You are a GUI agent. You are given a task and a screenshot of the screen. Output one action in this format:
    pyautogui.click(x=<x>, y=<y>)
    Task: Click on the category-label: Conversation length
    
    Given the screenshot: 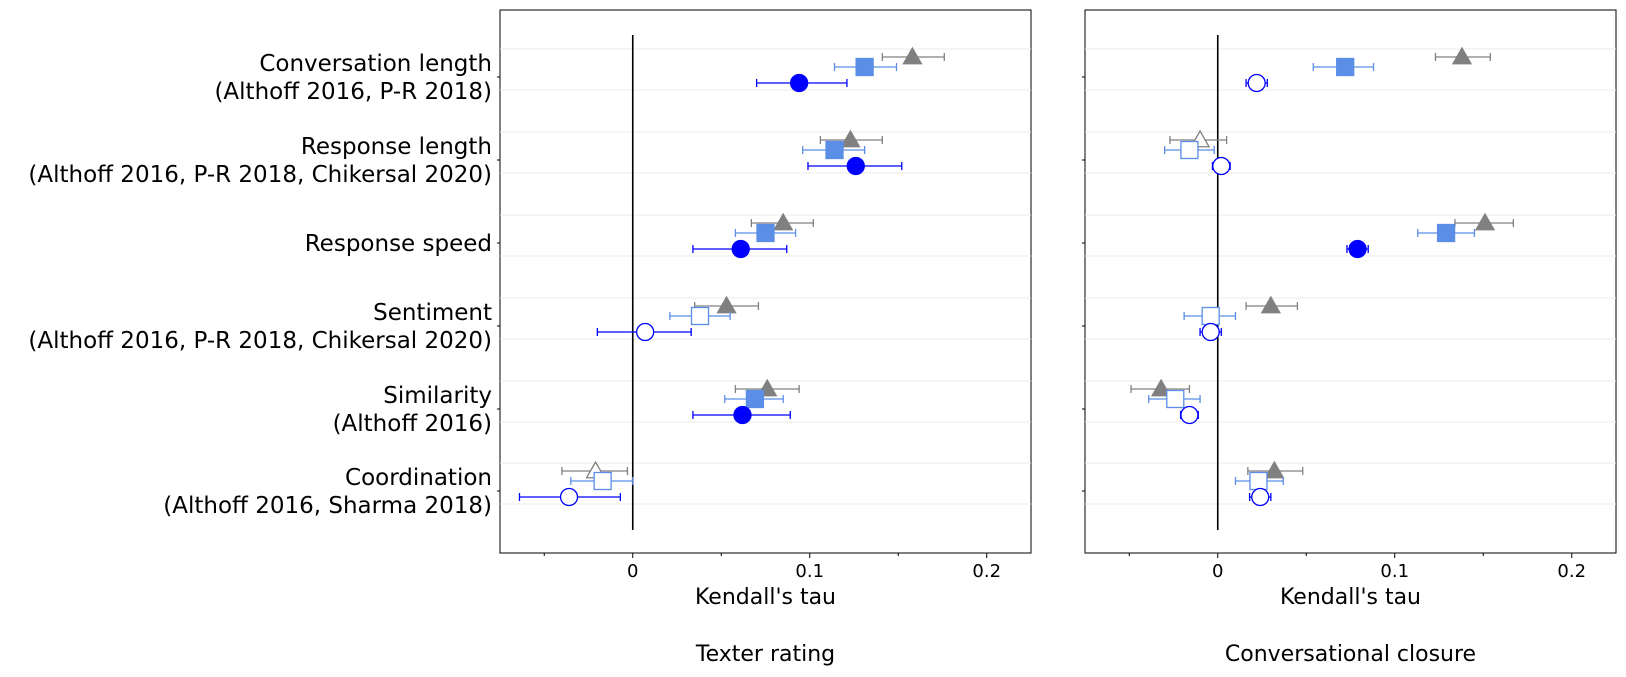 What is the action you would take?
    pyautogui.click(x=375, y=64)
    